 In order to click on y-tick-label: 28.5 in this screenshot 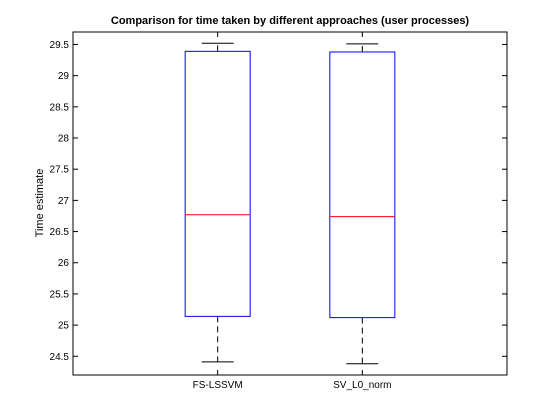, I will do `click(60, 107)`.